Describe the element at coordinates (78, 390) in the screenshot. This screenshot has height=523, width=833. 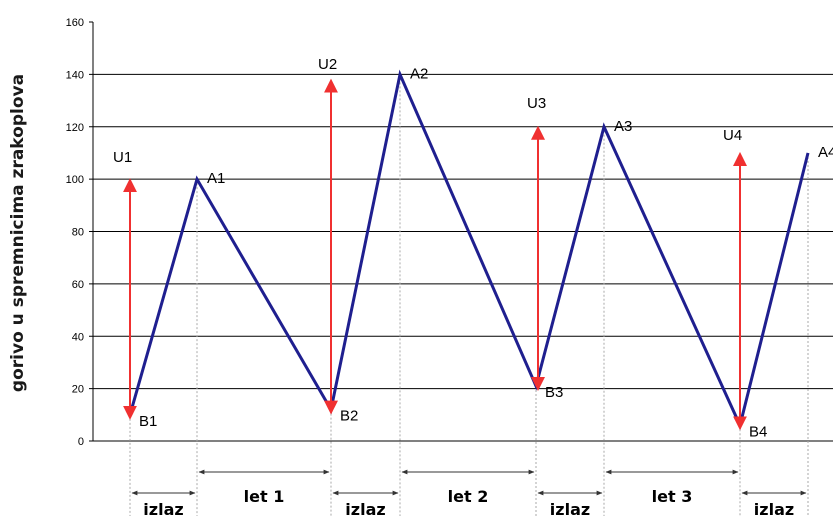
I see `y-tick-label: 20` at that location.